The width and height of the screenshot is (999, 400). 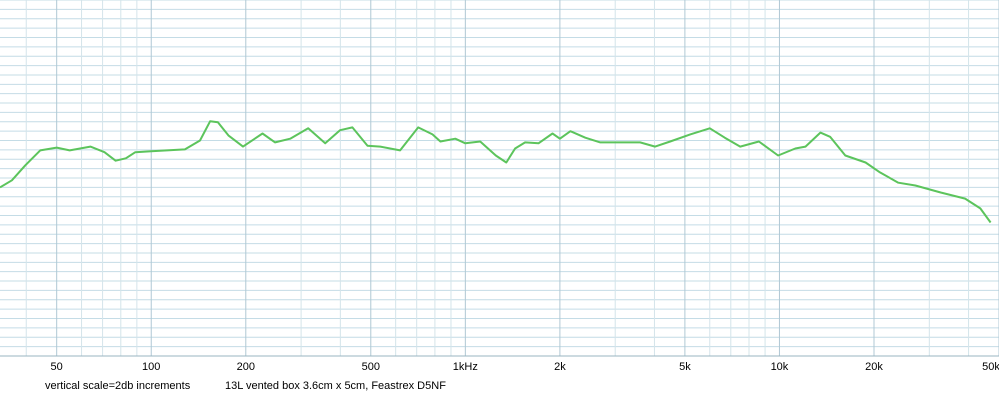 I want to click on x-tick-label: 20k, so click(x=874, y=367).